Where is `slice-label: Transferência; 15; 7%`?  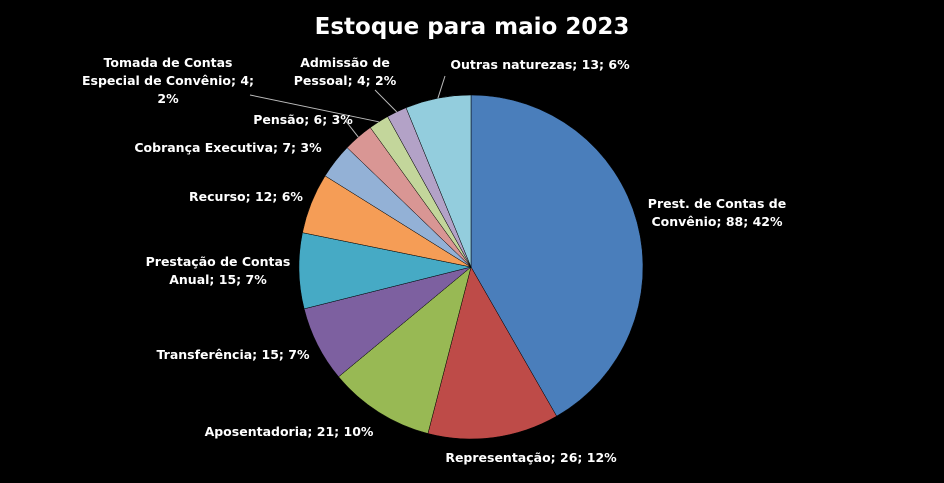 slice-label: Transferência; 15; 7% is located at coordinates (233, 354).